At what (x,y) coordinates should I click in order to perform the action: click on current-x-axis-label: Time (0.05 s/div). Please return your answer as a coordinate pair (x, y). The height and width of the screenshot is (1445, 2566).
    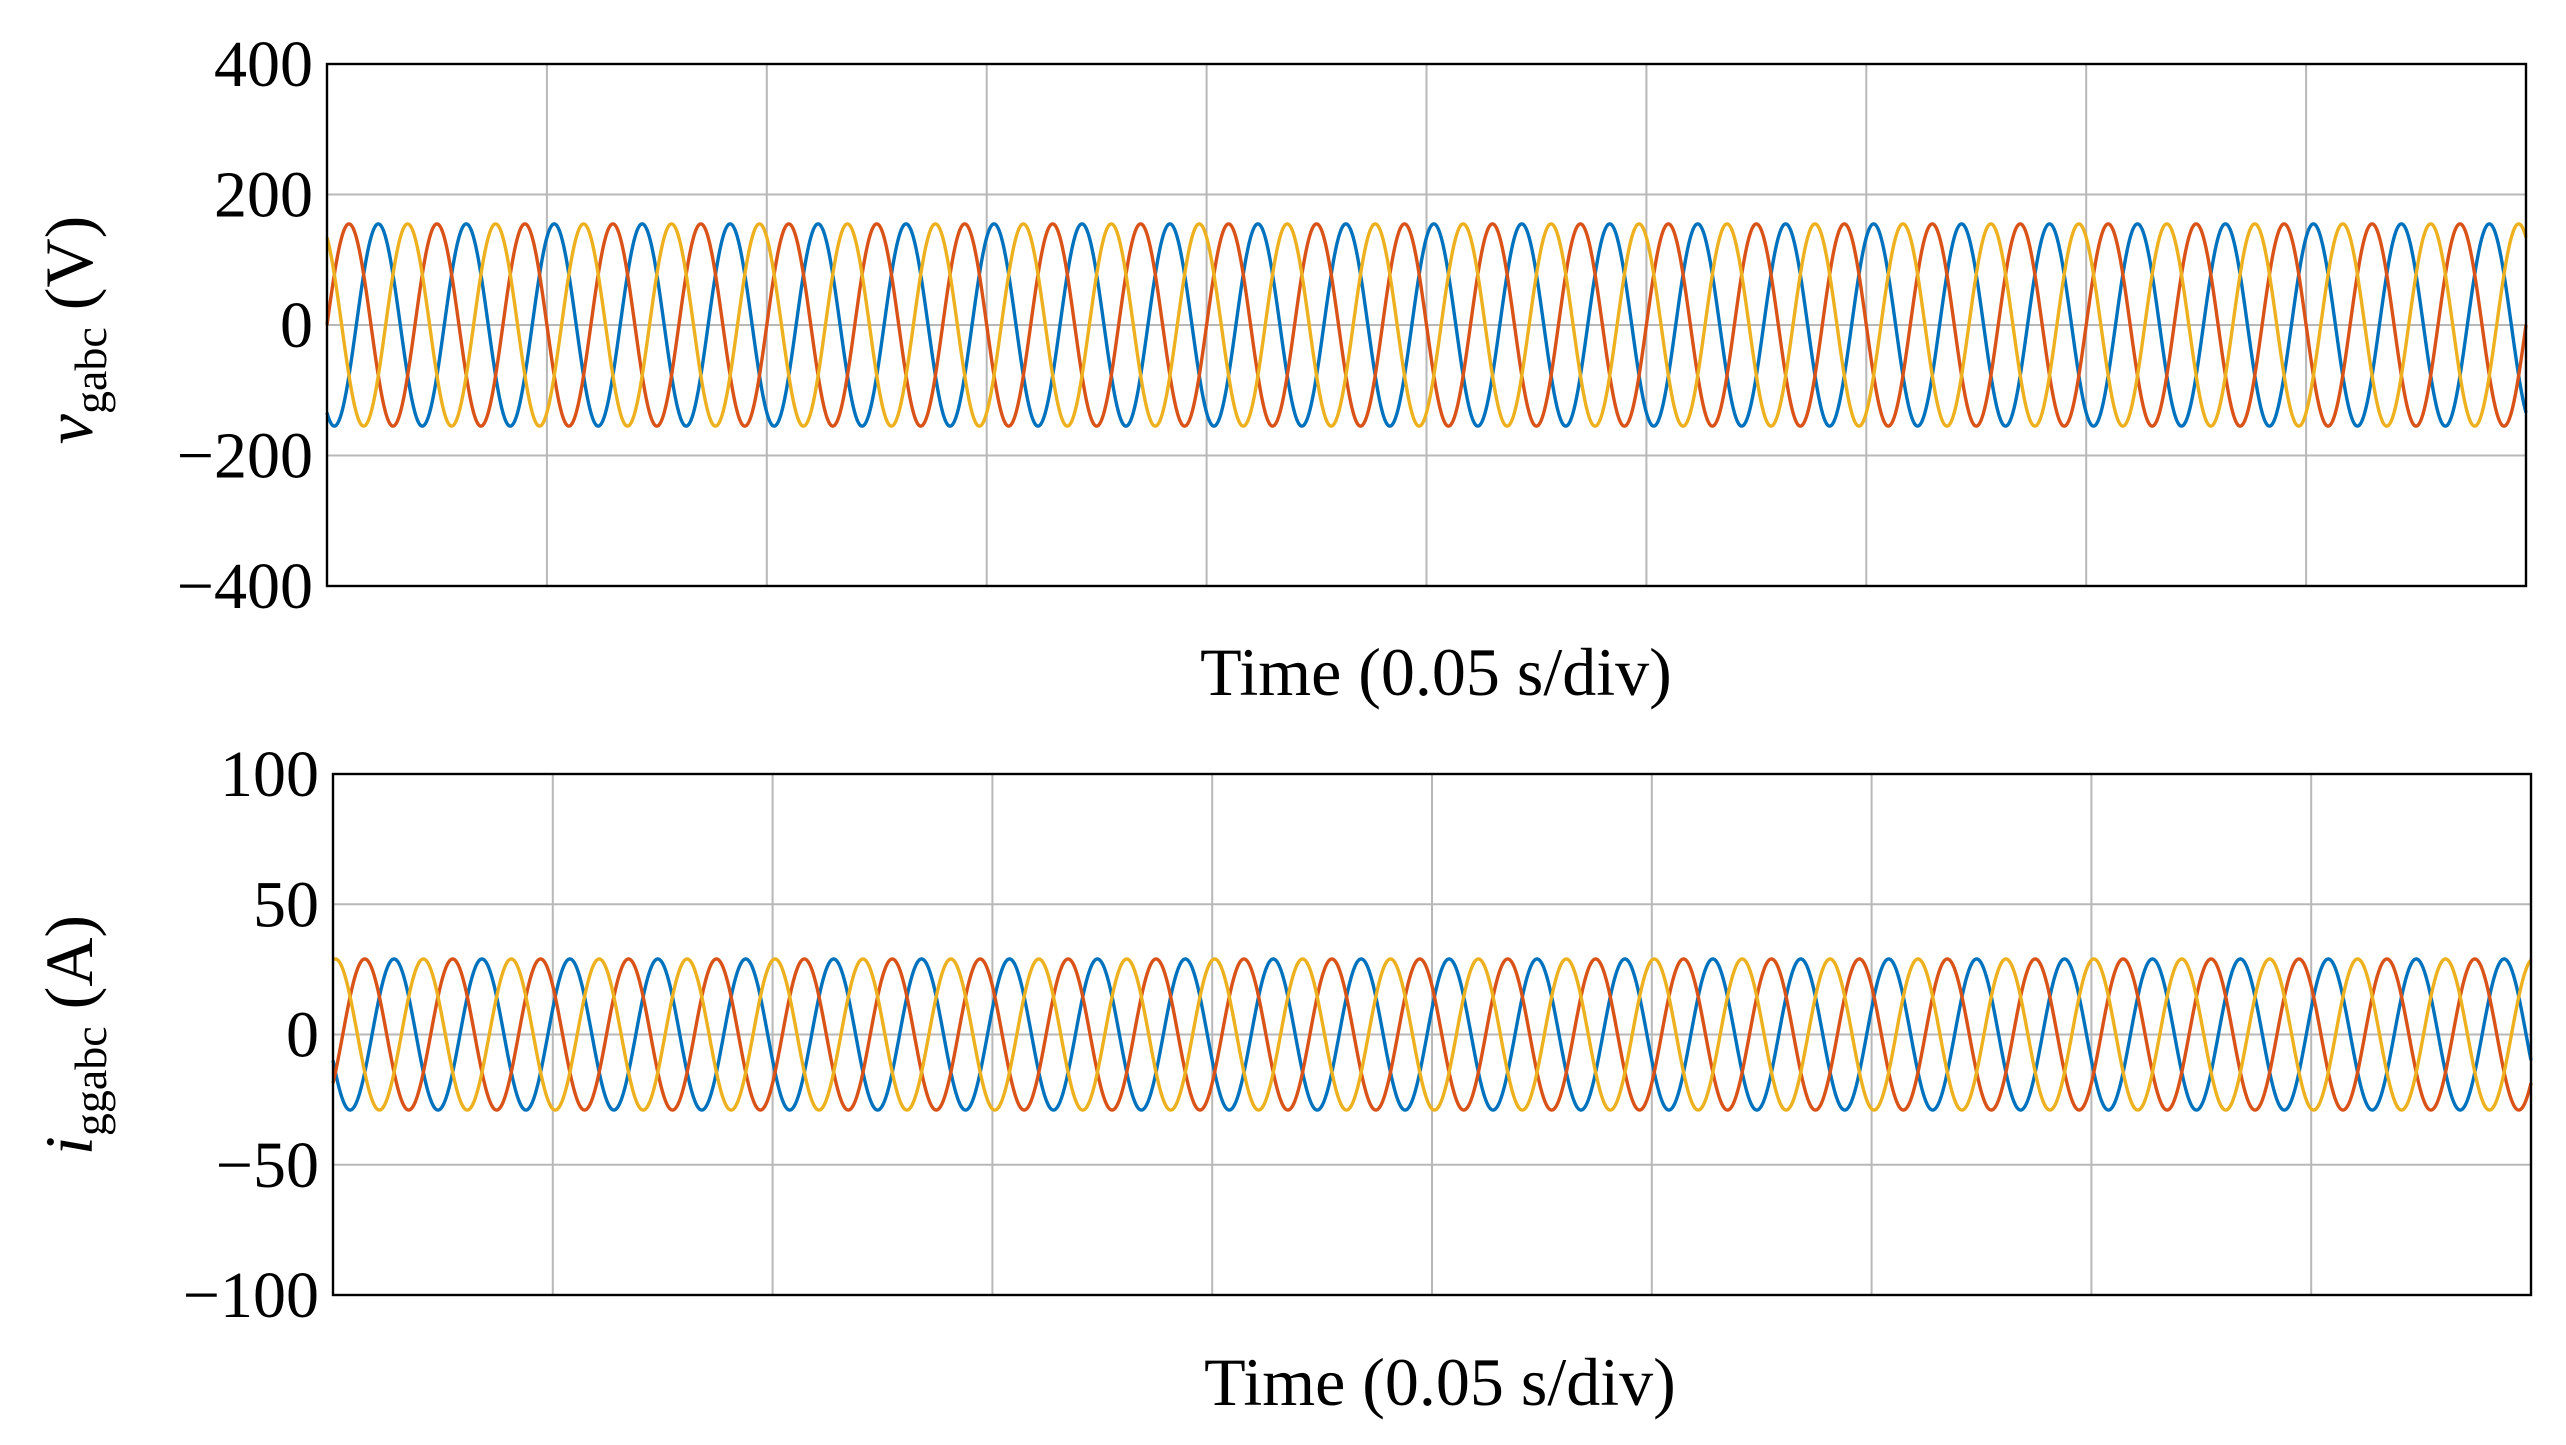
    Looking at the image, I should click on (1440, 1382).